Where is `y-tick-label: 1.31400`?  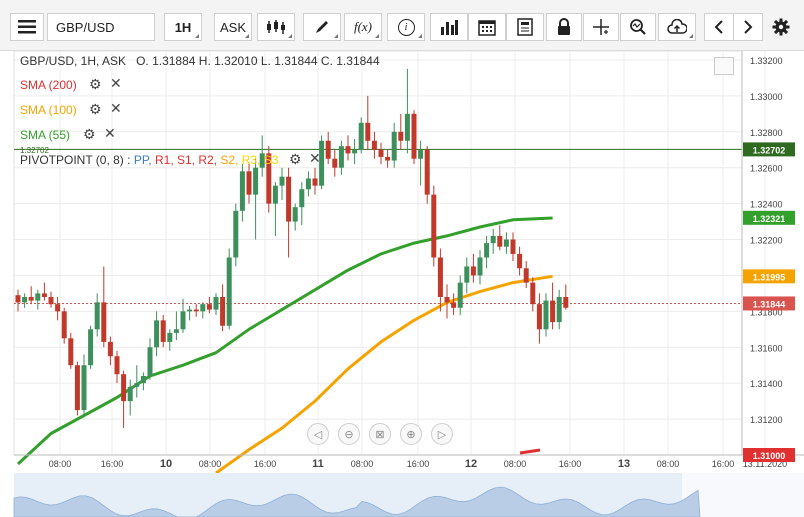
y-tick-label: 1.31400 is located at coordinates (766, 384).